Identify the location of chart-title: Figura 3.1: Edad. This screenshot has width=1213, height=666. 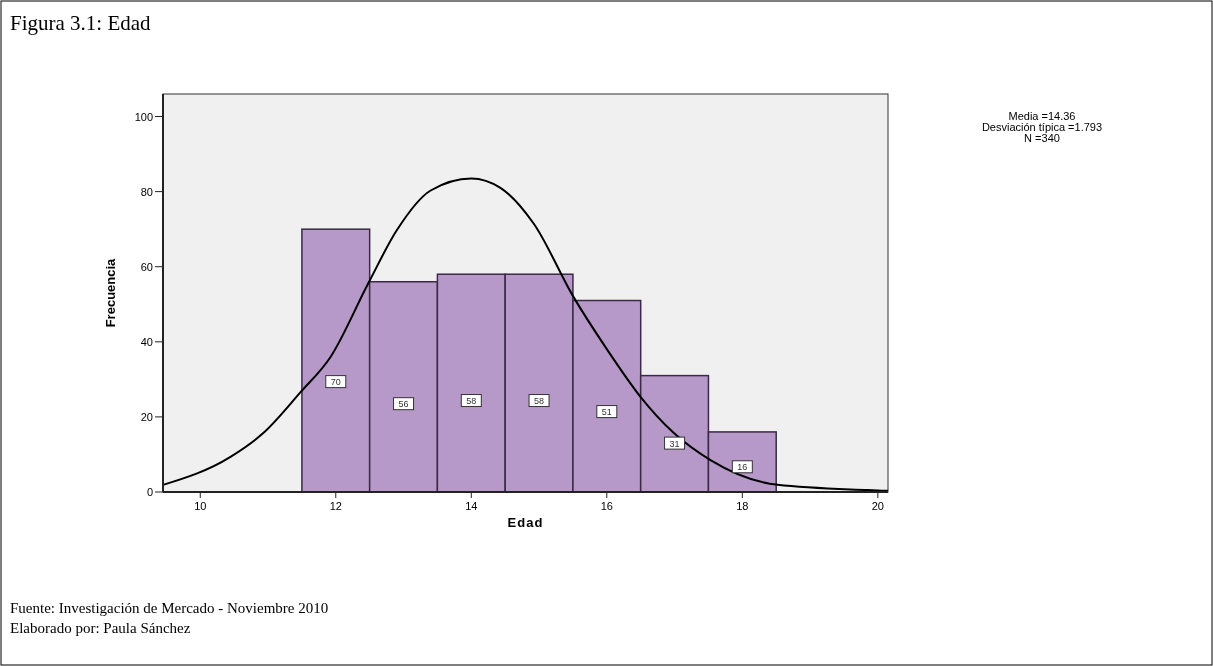
(81, 23).